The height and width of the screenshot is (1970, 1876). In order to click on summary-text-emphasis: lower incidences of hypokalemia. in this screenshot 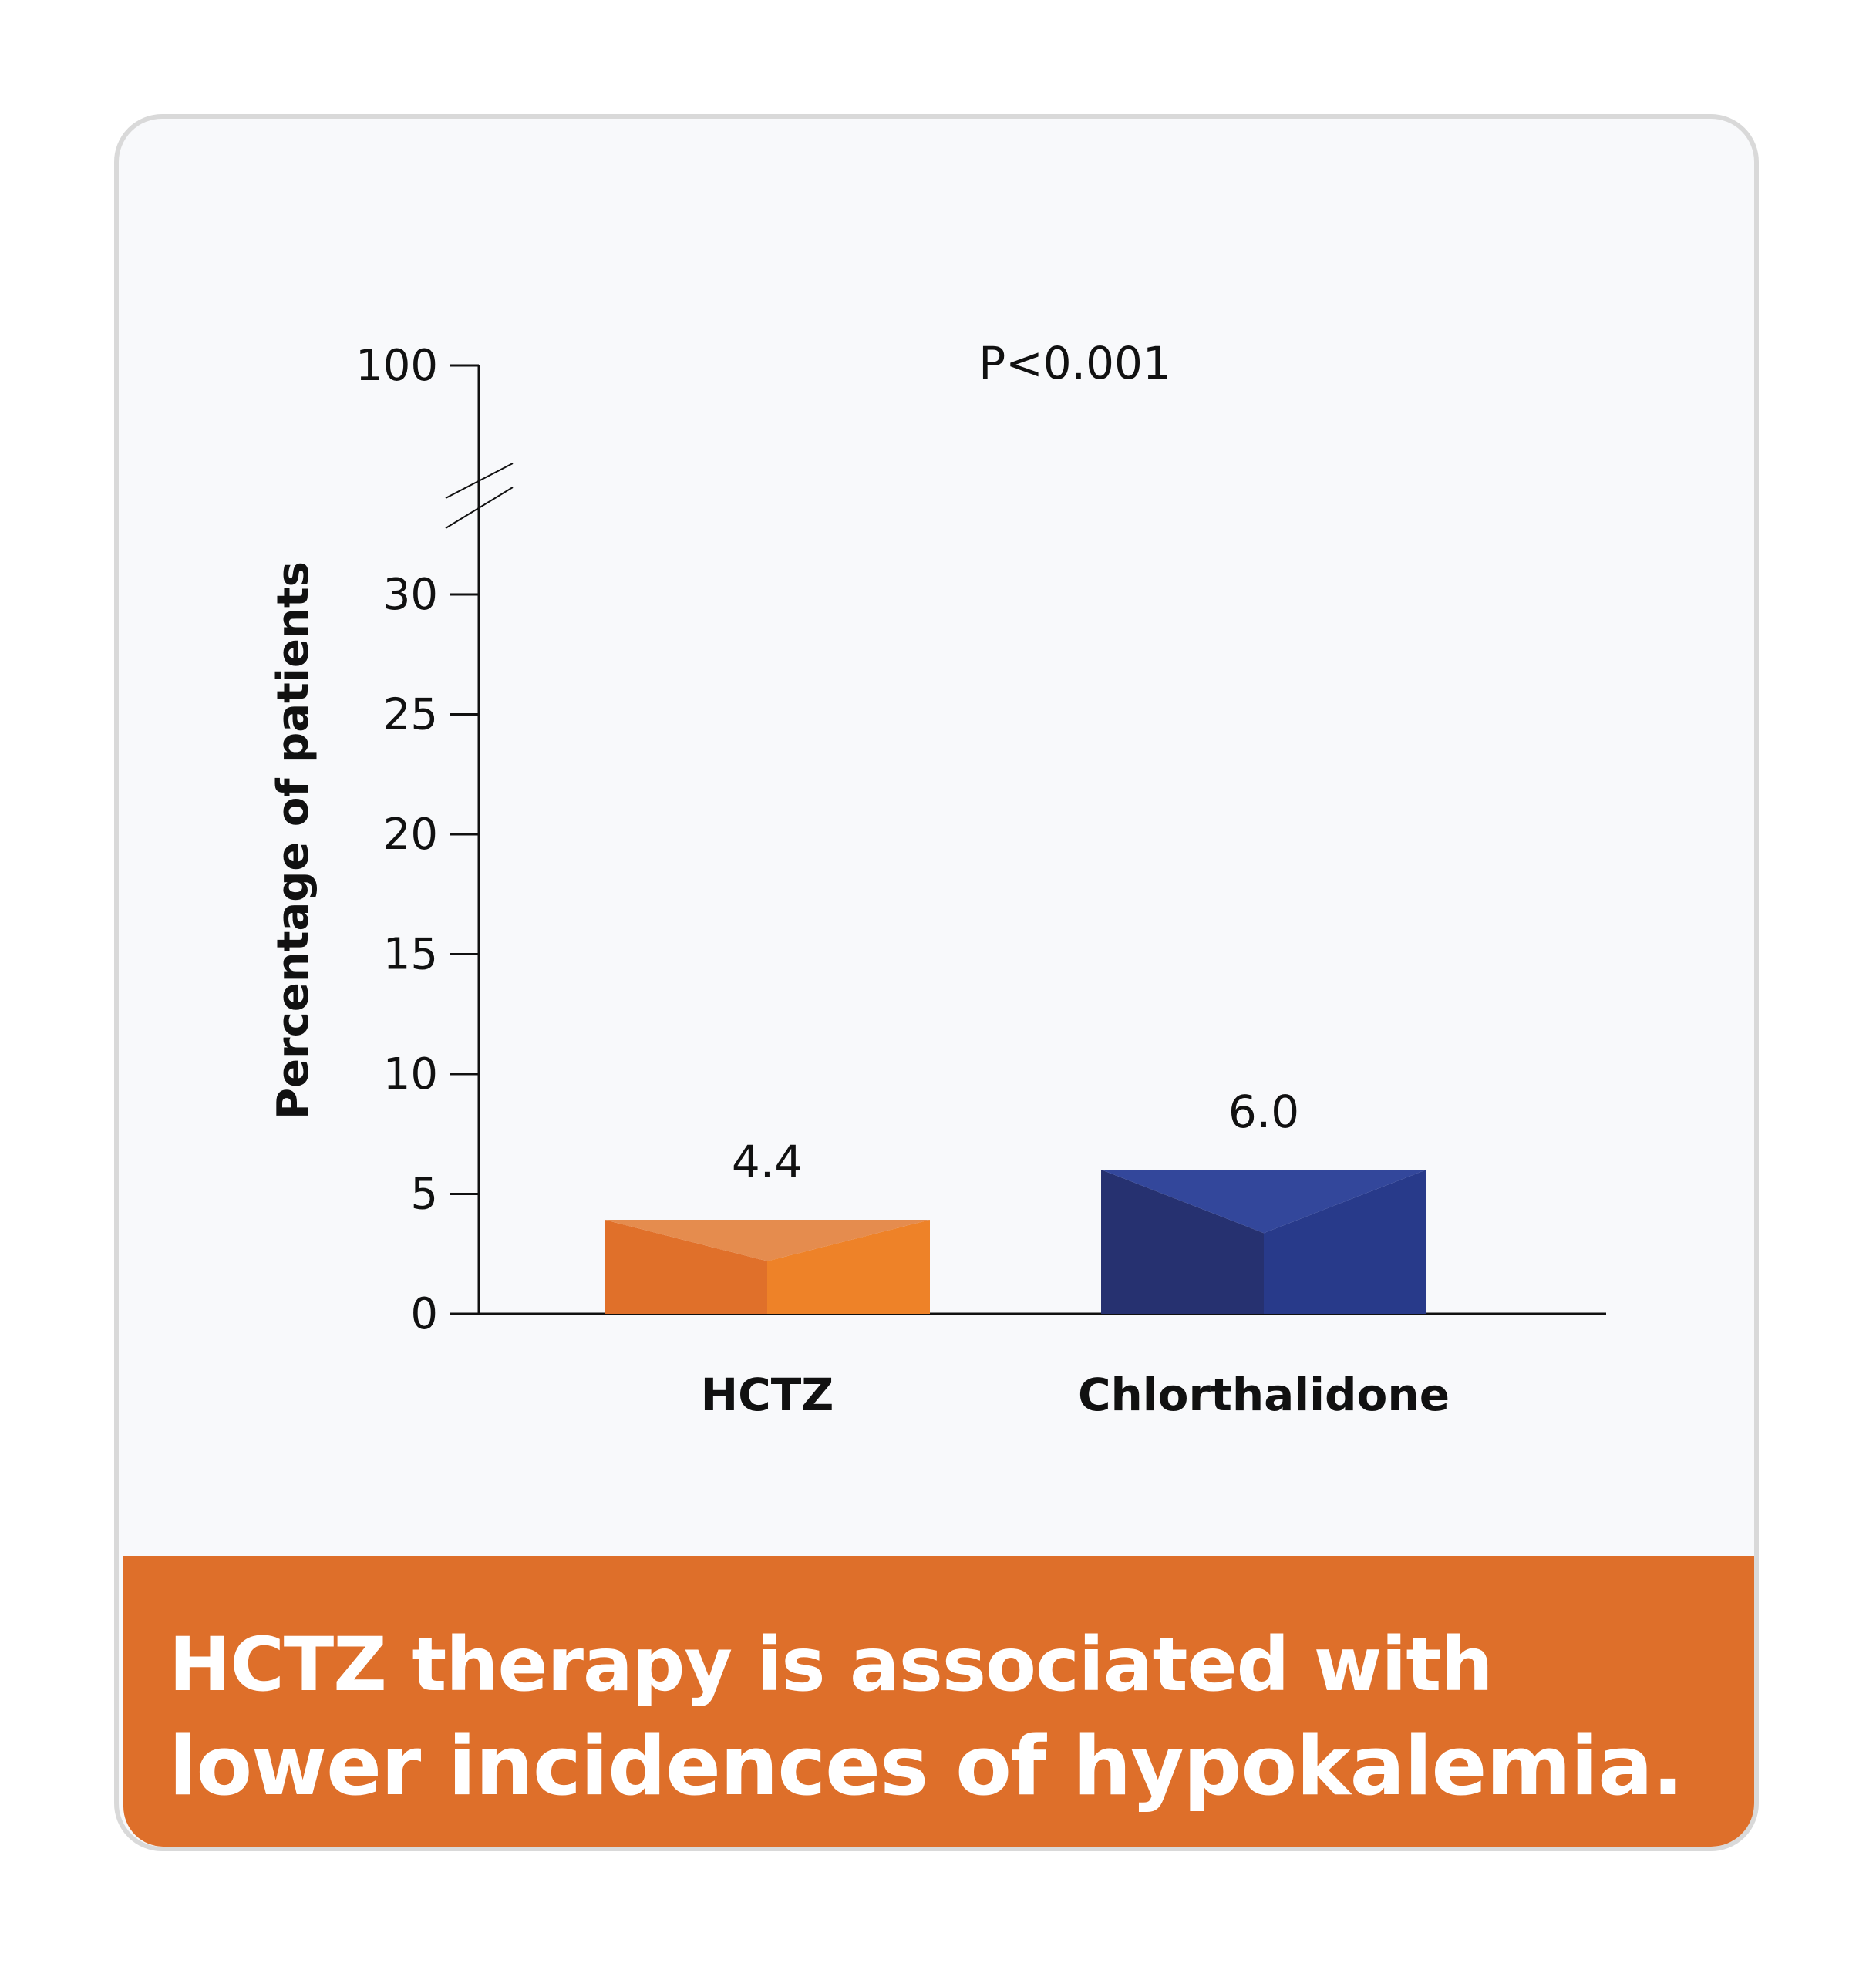, I will do `click(926, 1766)`.